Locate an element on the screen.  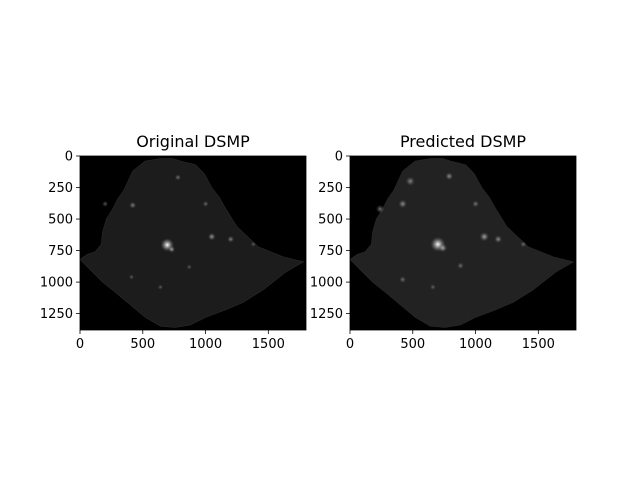
original-dsmp-title: Original DSMP is located at coordinates (193, 141).